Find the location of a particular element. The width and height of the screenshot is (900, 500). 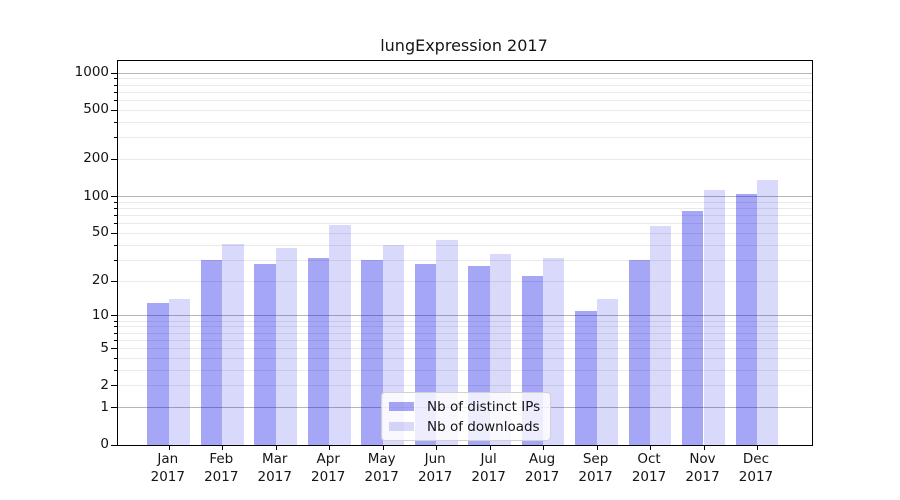

x-tick-label: Mar 2017 is located at coordinates (275, 468).